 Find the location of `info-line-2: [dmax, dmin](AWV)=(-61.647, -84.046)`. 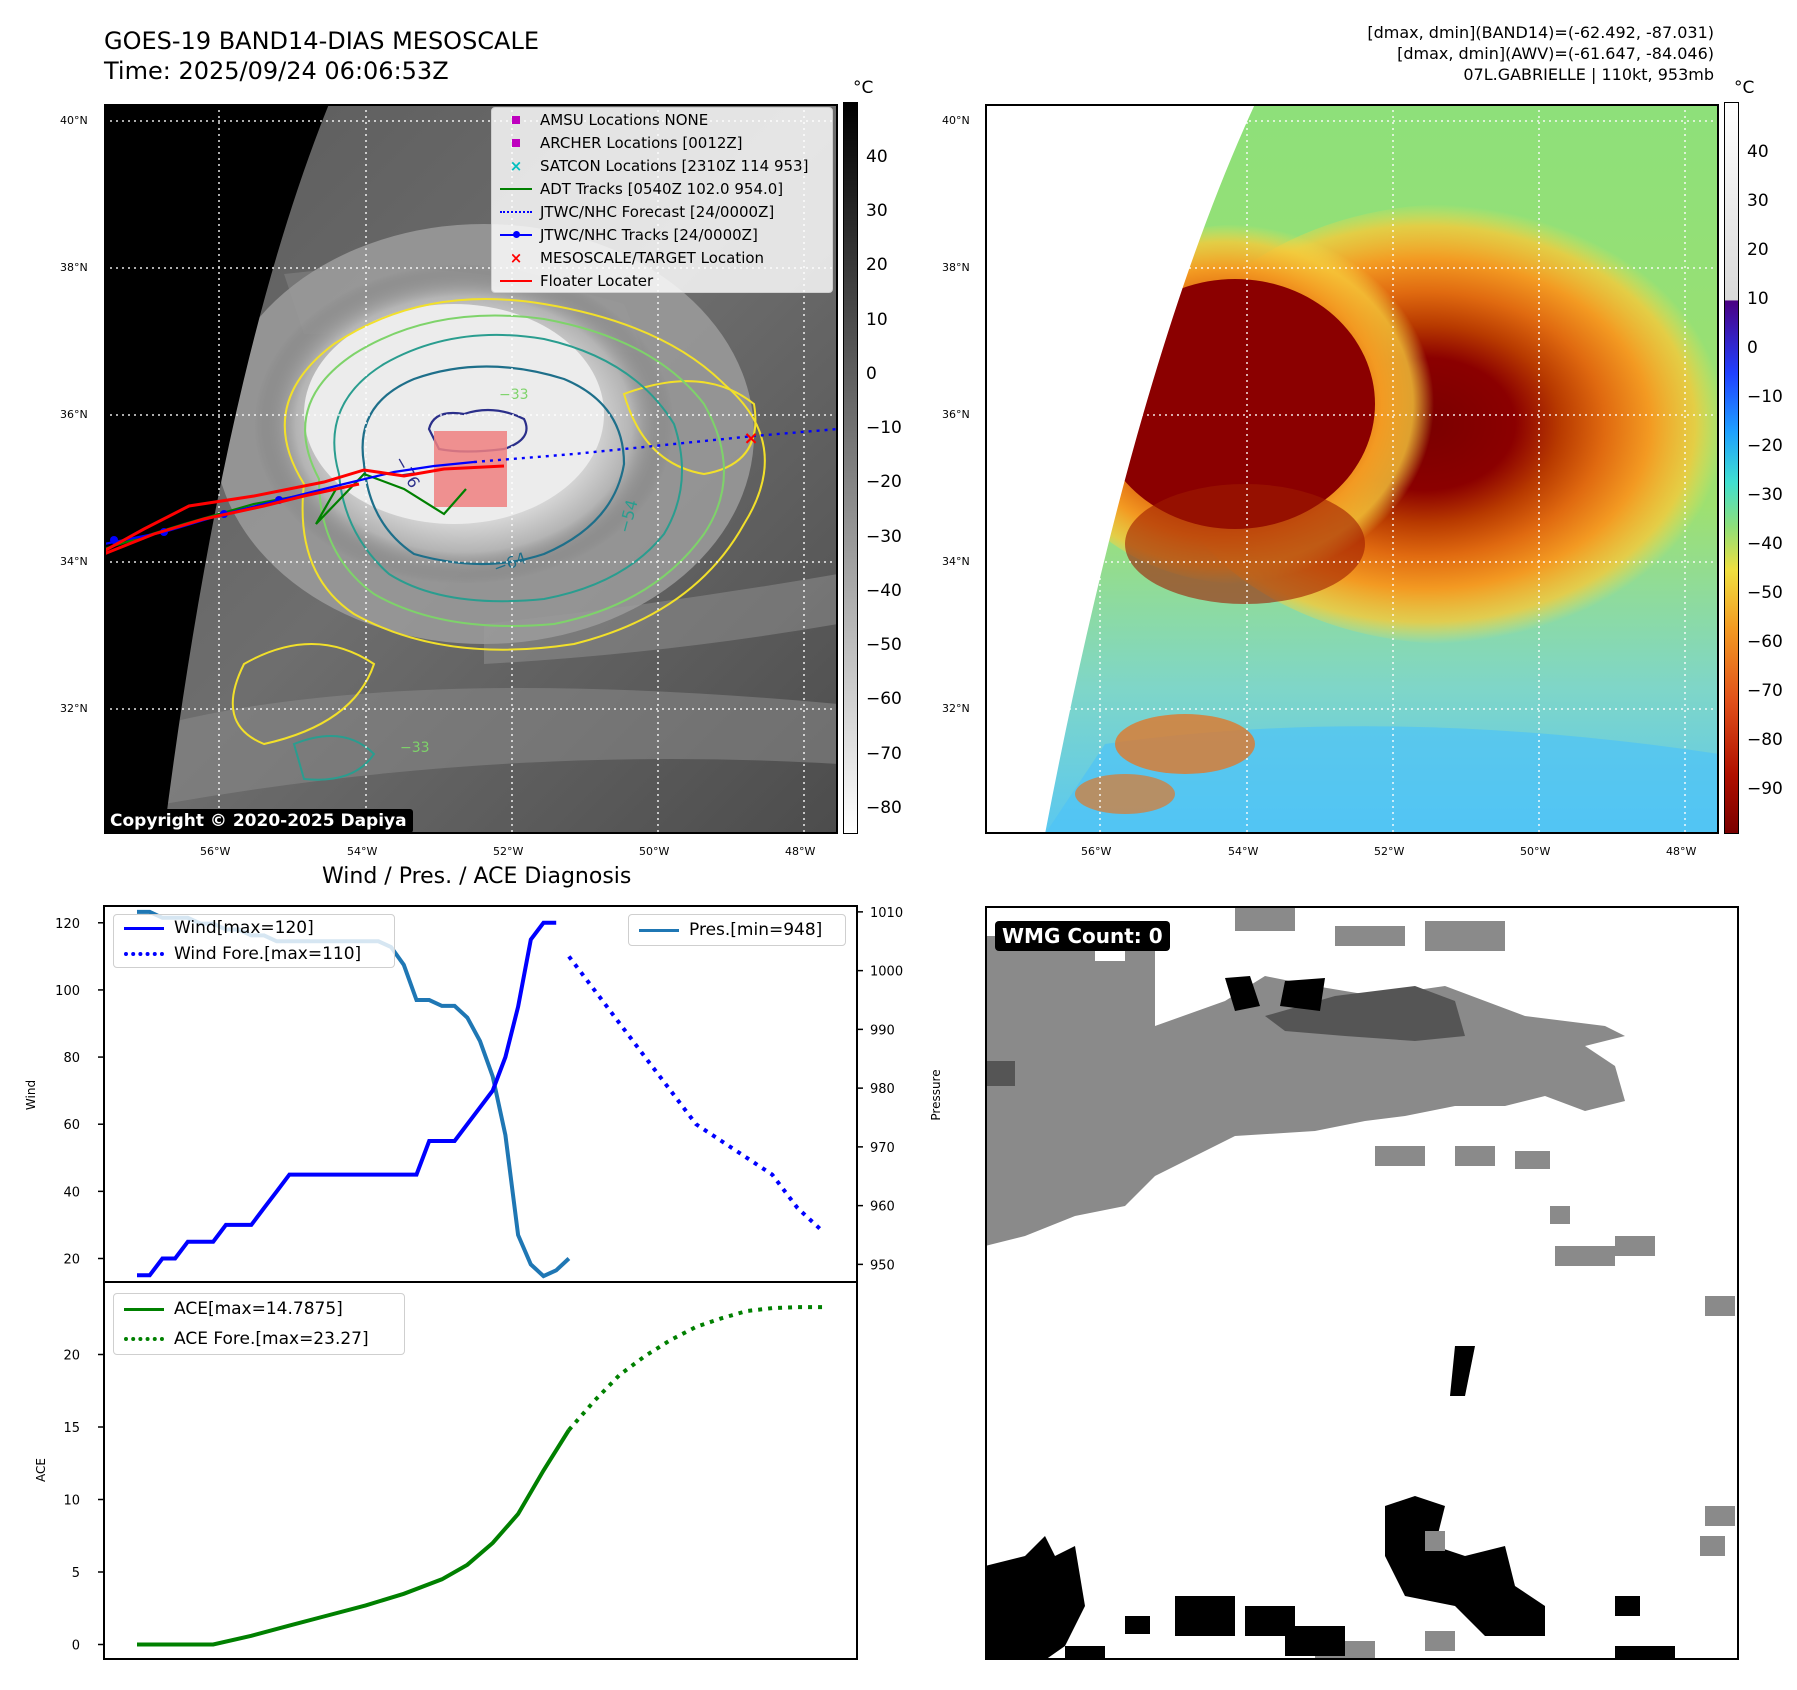

info-line-2: [dmax, dmin](AWV)=(-61.647, -84.046) is located at coordinates (1555, 53).